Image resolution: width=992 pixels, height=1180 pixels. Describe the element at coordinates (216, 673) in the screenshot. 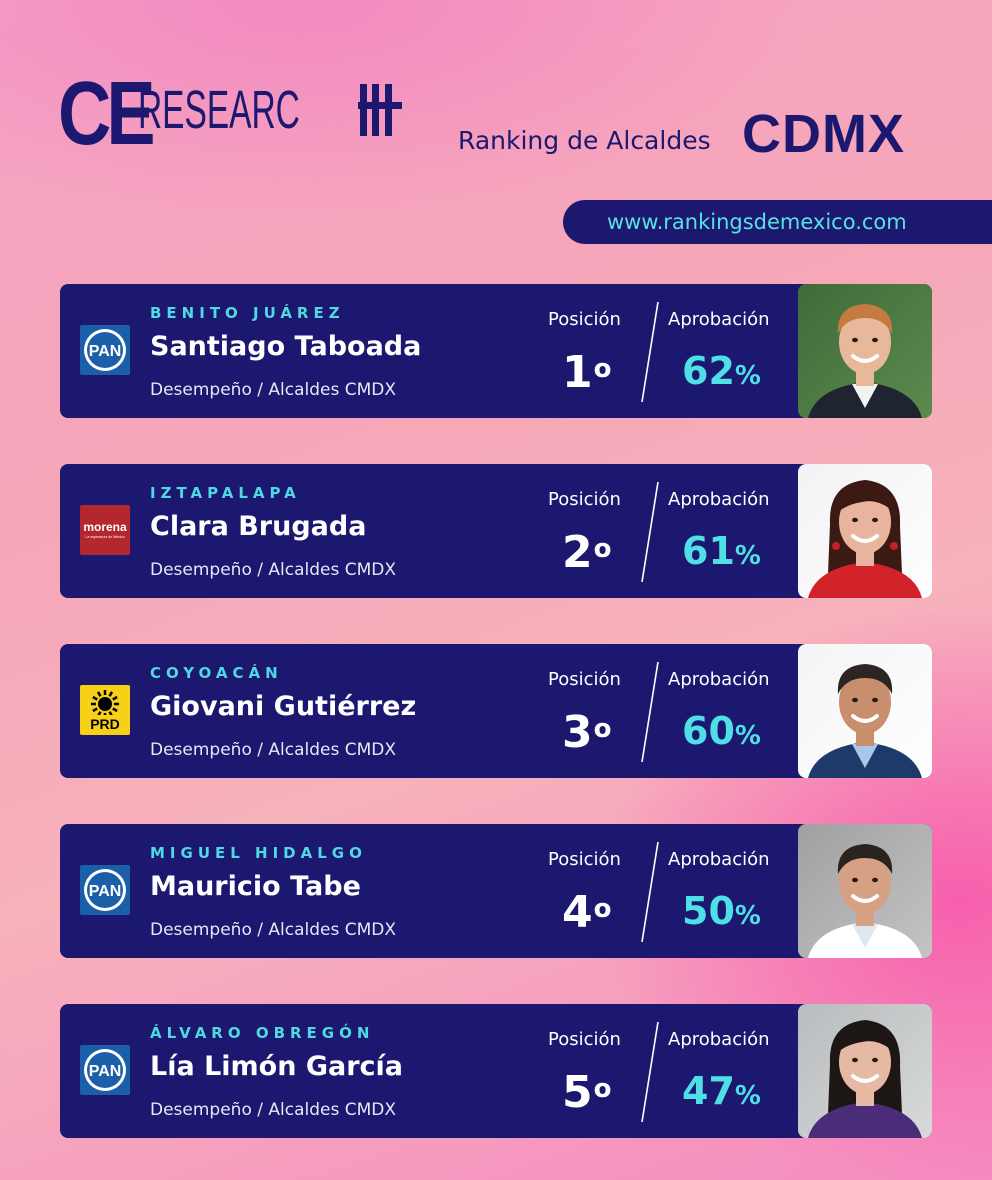

I see `district-label: COYOACÁN` at that location.